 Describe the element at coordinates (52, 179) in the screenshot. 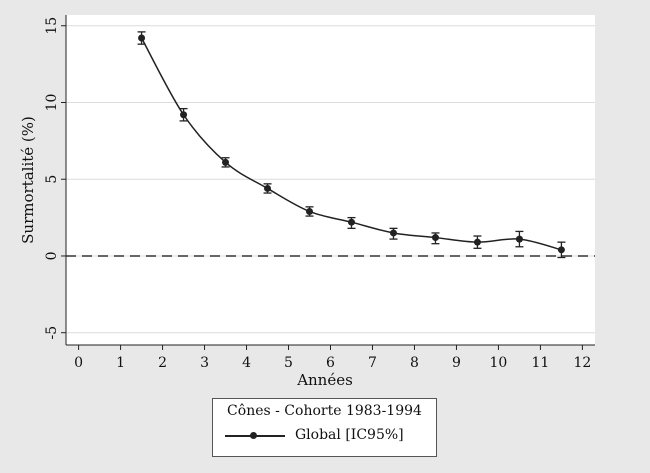

I see `y-tick-label: 5` at that location.